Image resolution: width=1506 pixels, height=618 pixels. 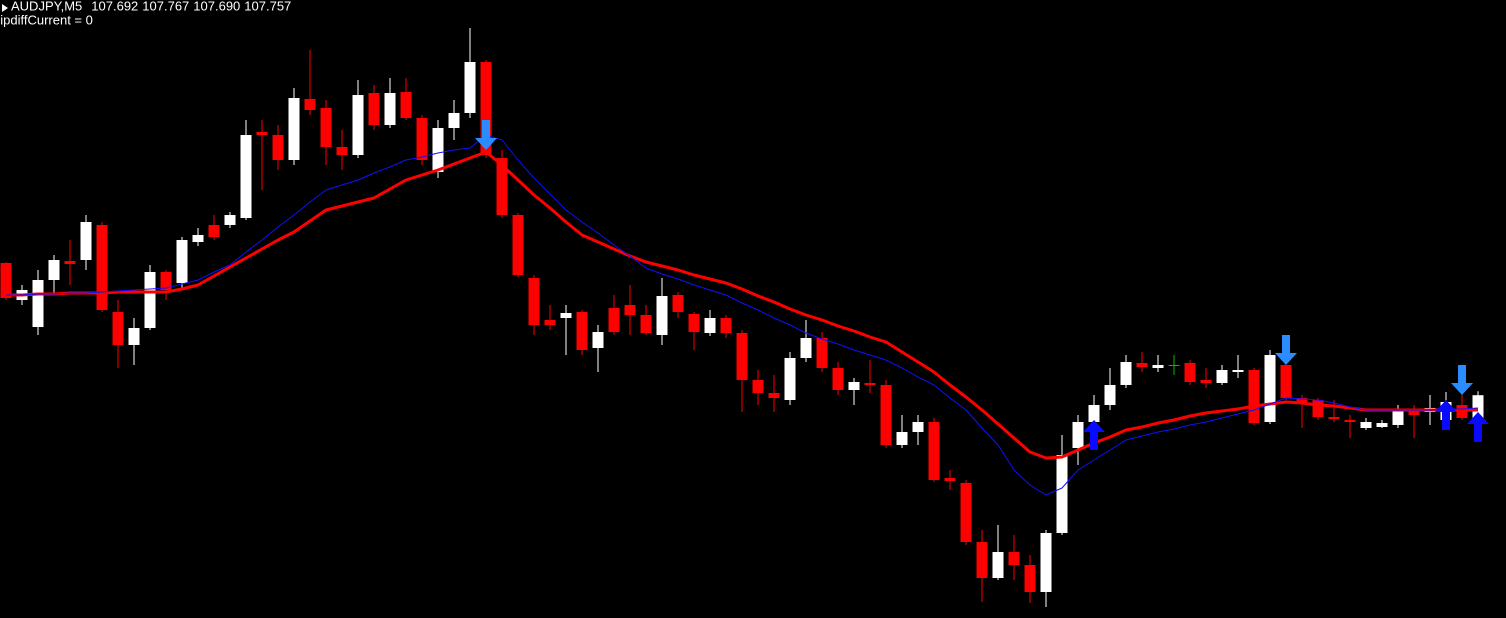 What do you see at coordinates (5, 8) in the screenshot?
I see `header-icon` at bounding box center [5, 8].